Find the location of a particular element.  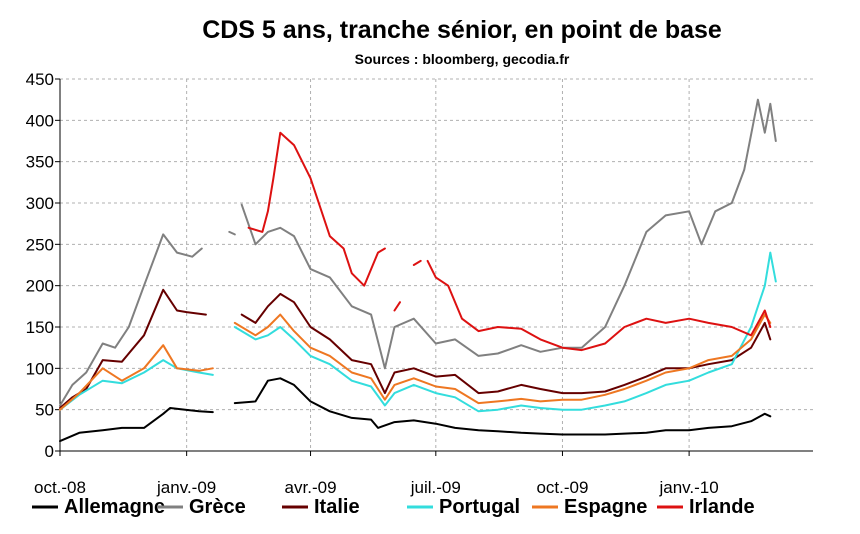

x-tick-label: oct.-08 is located at coordinates (60, 487).